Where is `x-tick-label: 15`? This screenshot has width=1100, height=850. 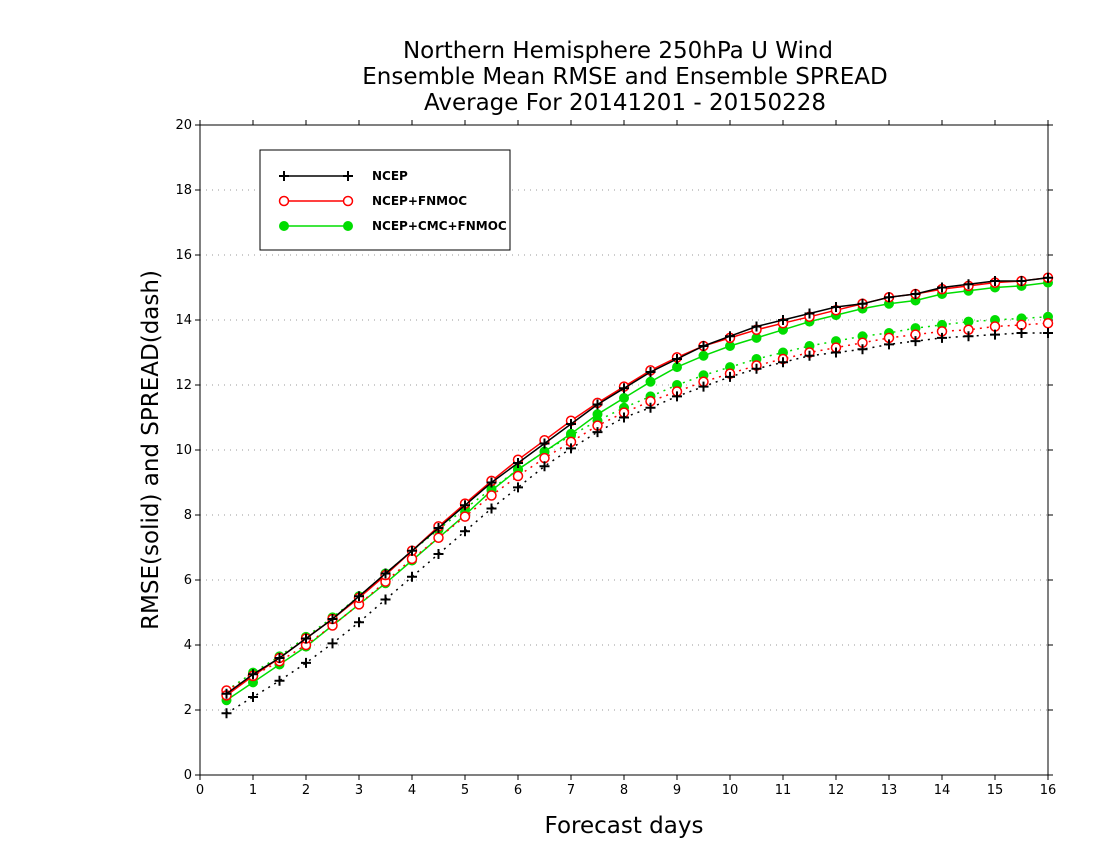
x-tick-label: 15 is located at coordinates (995, 790).